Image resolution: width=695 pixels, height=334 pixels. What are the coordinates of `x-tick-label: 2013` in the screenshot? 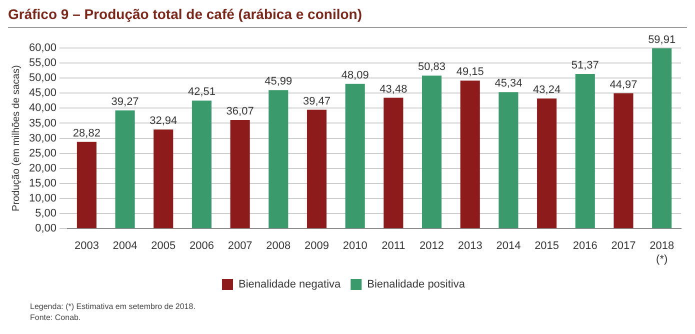 It's located at (470, 246).